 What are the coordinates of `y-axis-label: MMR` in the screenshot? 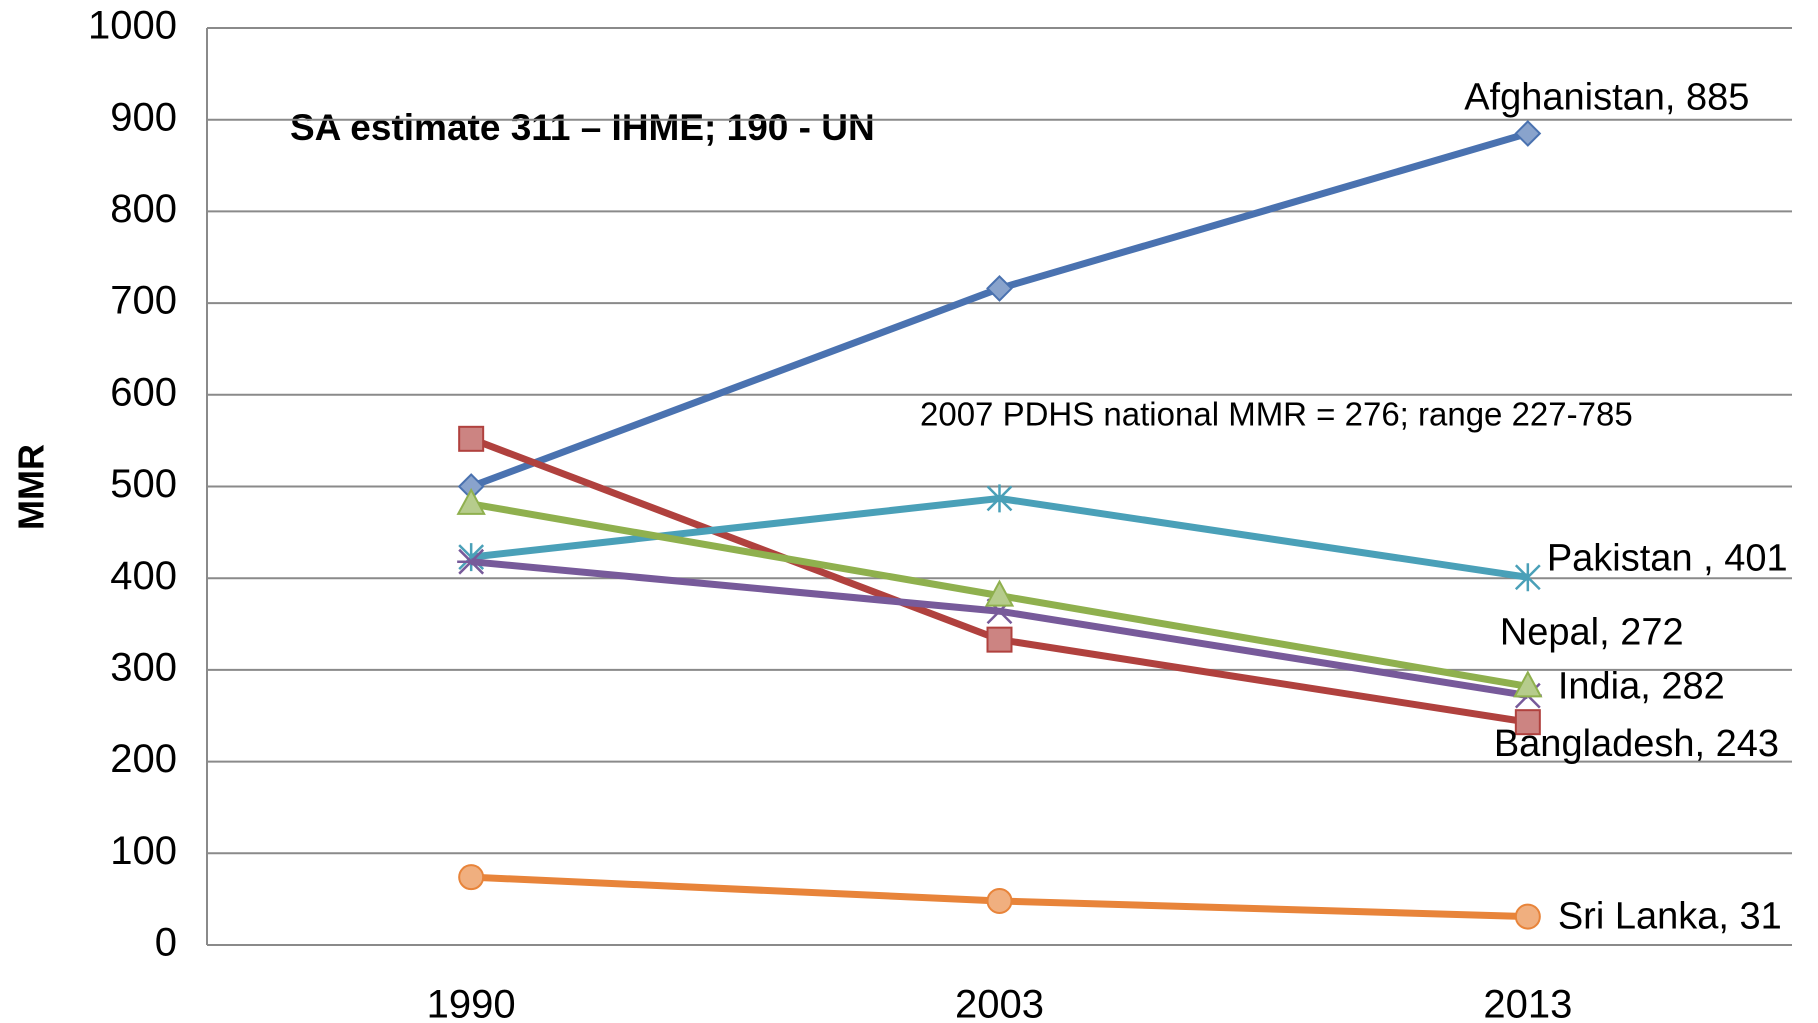 It's located at (31, 487).